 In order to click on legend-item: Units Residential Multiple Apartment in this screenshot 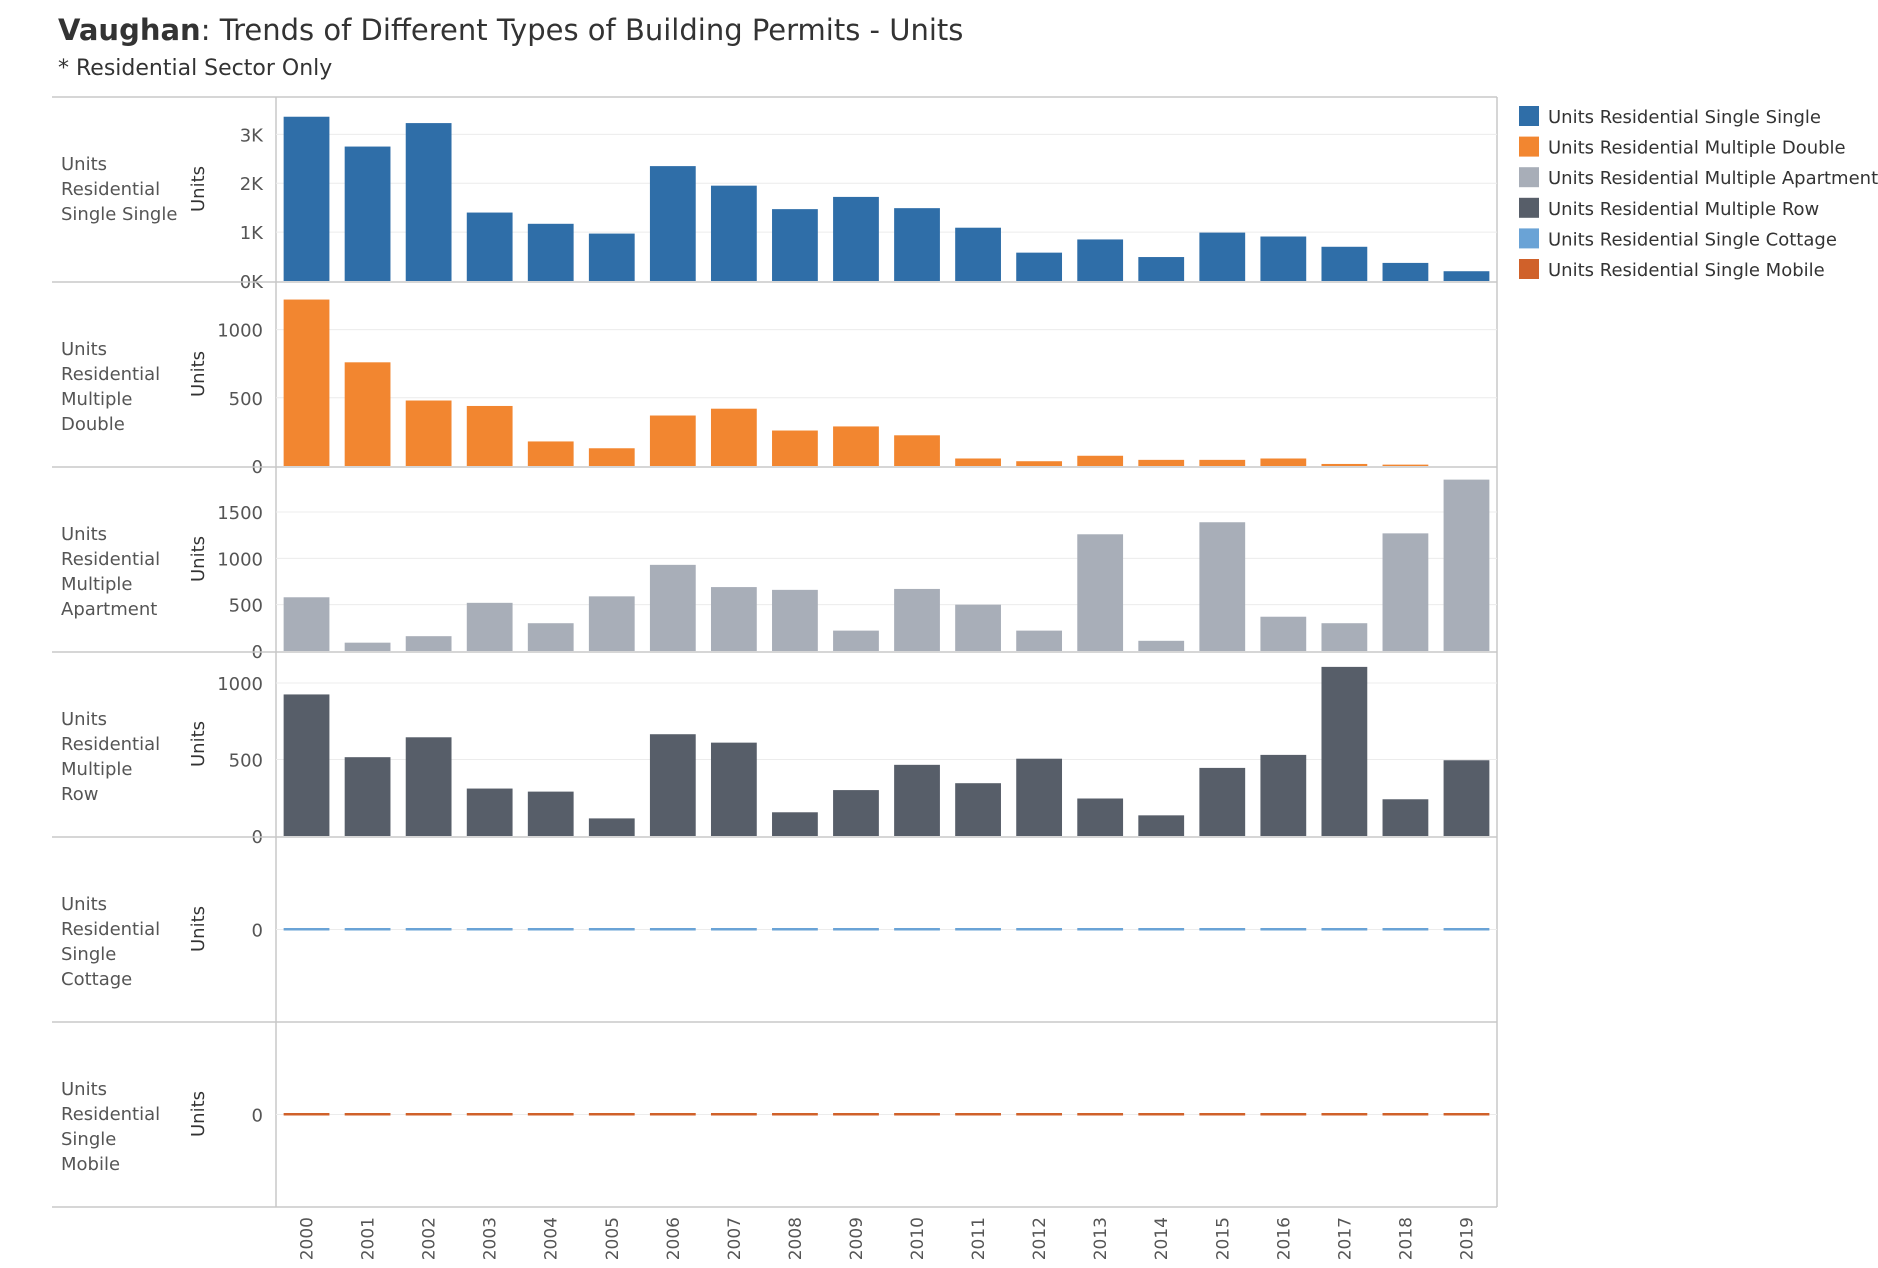, I will do `click(1698, 178)`.